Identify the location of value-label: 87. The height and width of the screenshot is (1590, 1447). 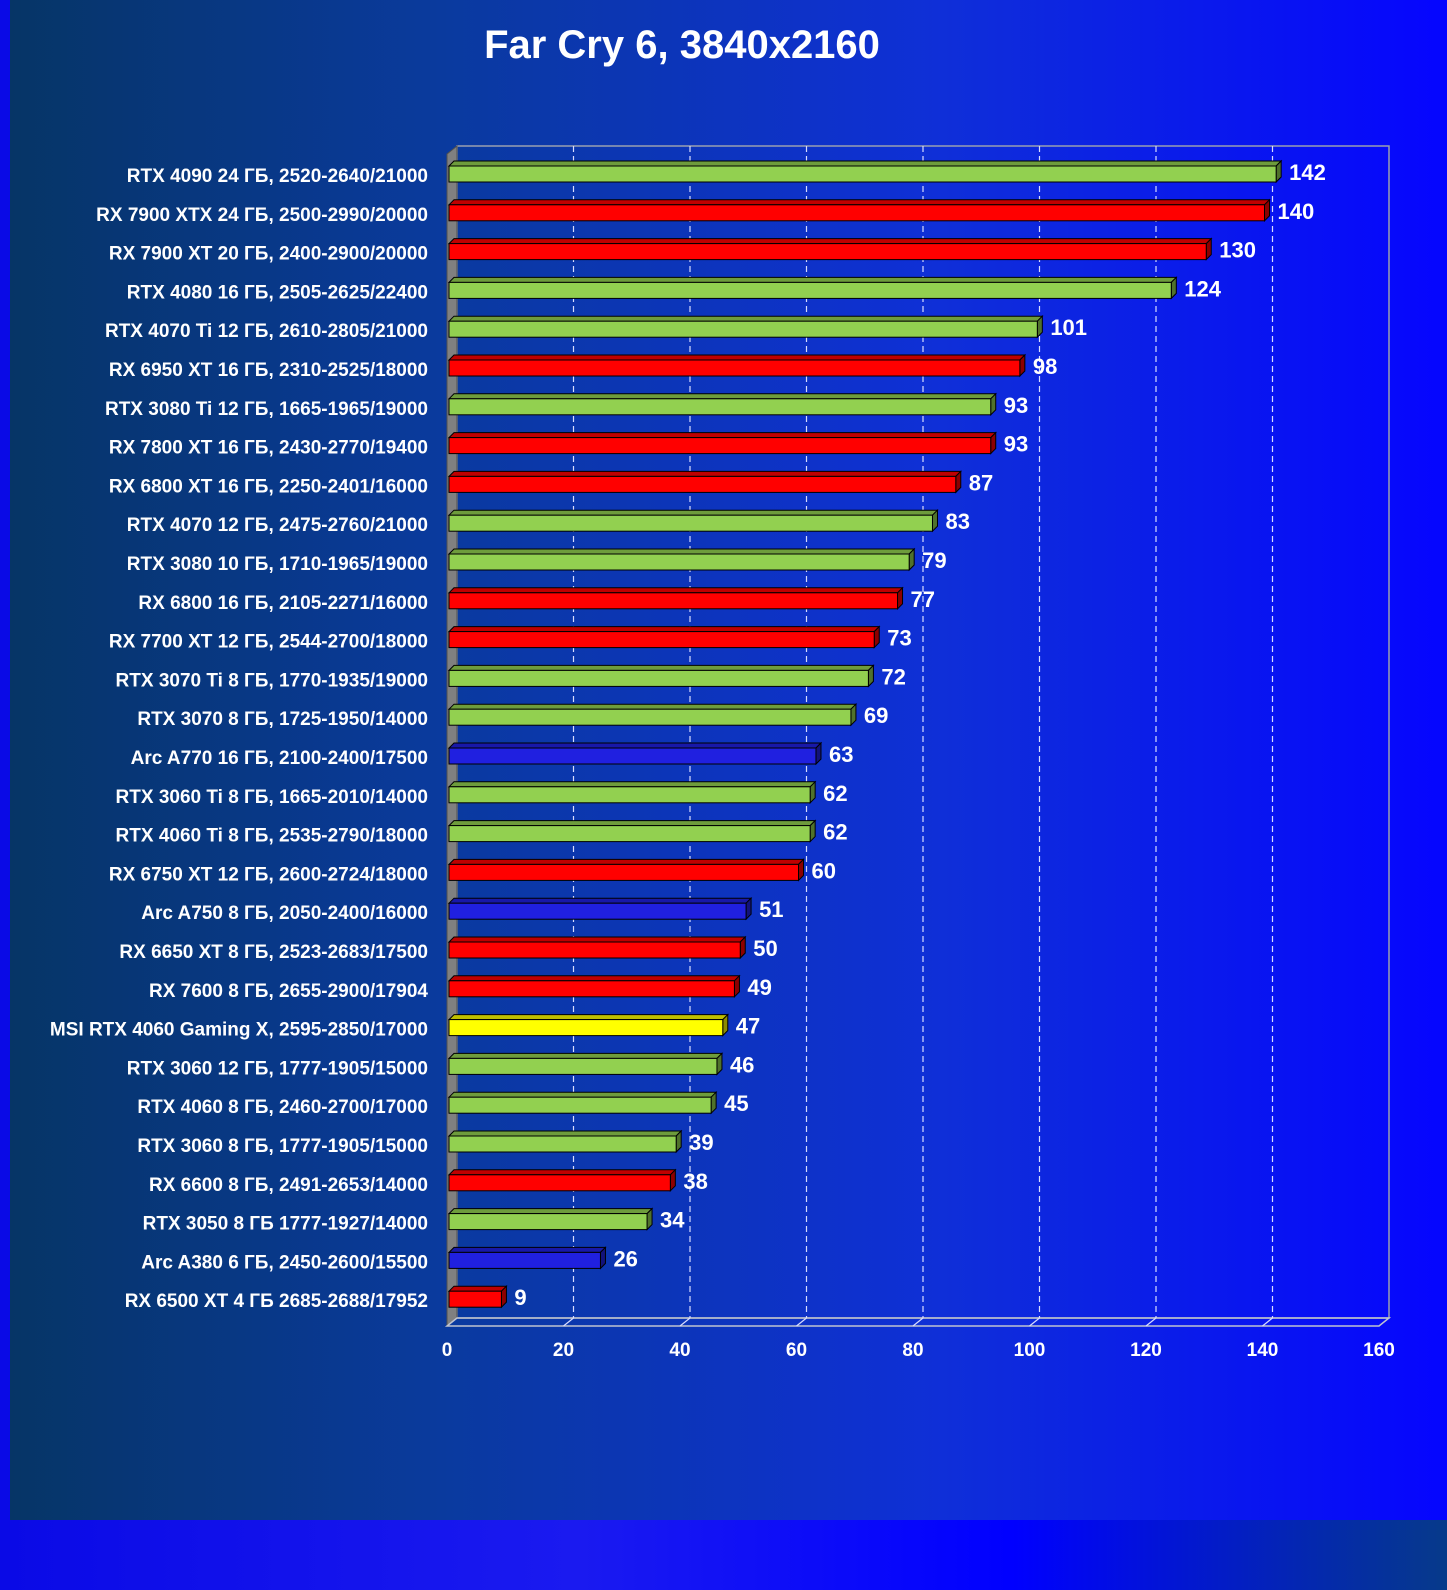
(981, 482).